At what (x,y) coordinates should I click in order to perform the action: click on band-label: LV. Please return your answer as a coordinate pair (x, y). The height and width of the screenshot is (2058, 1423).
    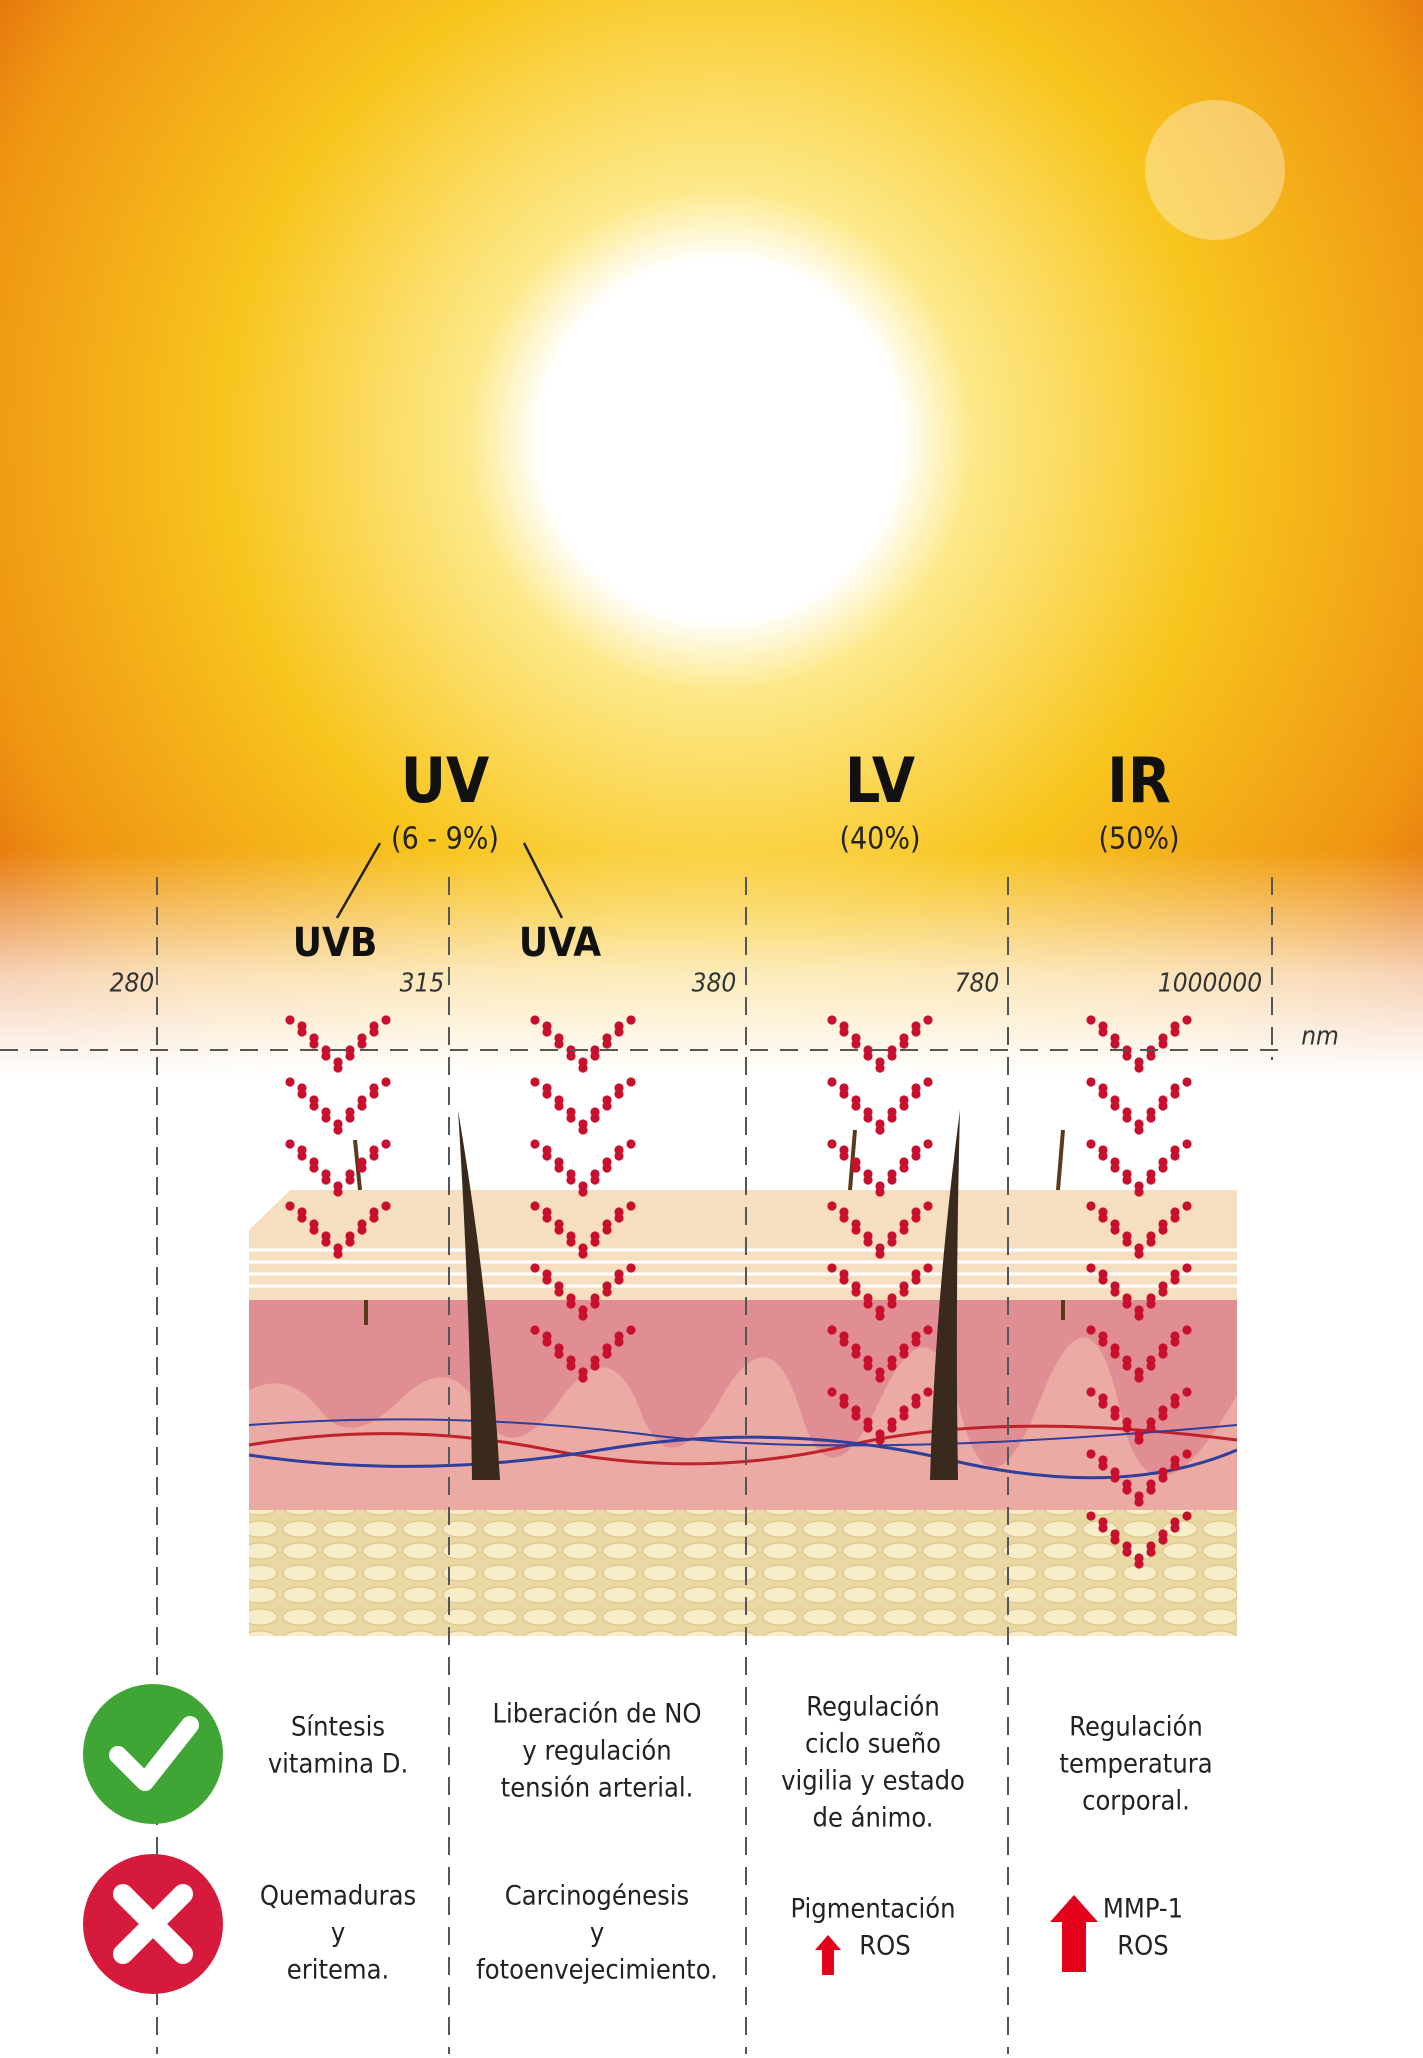
    Looking at the image, I should click on (880, 780).